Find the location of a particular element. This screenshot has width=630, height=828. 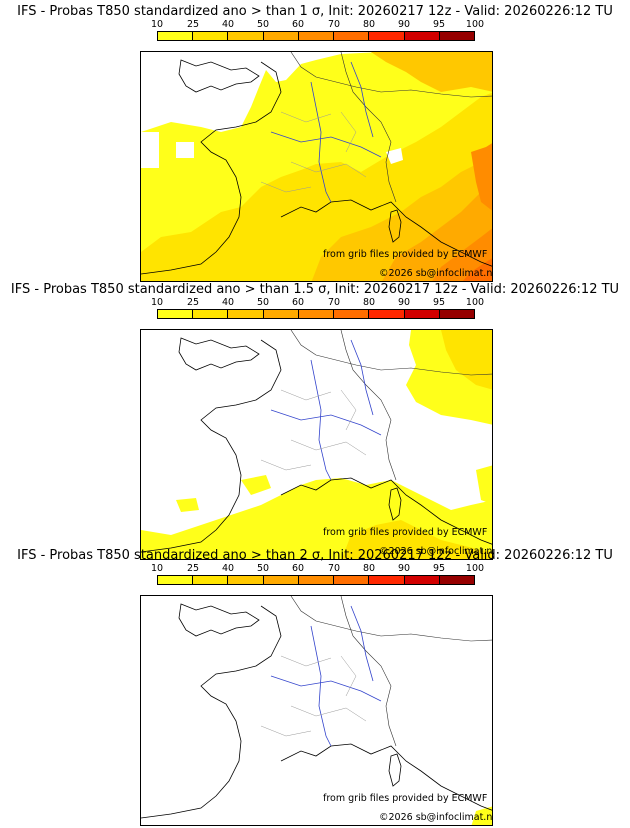

prob-area-10-corner is located at coordinates (481, 815).